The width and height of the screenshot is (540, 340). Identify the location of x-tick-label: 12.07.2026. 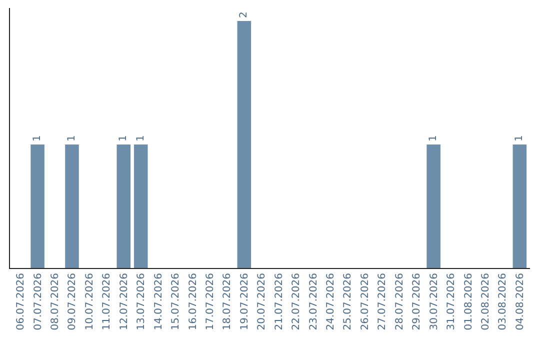
(124, 301).